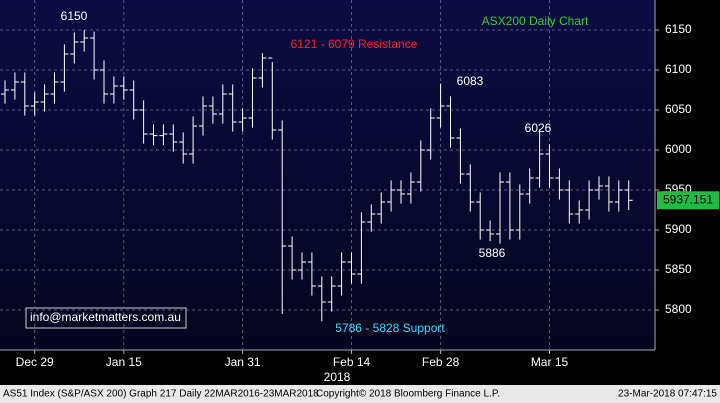  Describe the element at coordinates (678, 229) in the screenshot. I see `y-tick-label: 5900` at that location.